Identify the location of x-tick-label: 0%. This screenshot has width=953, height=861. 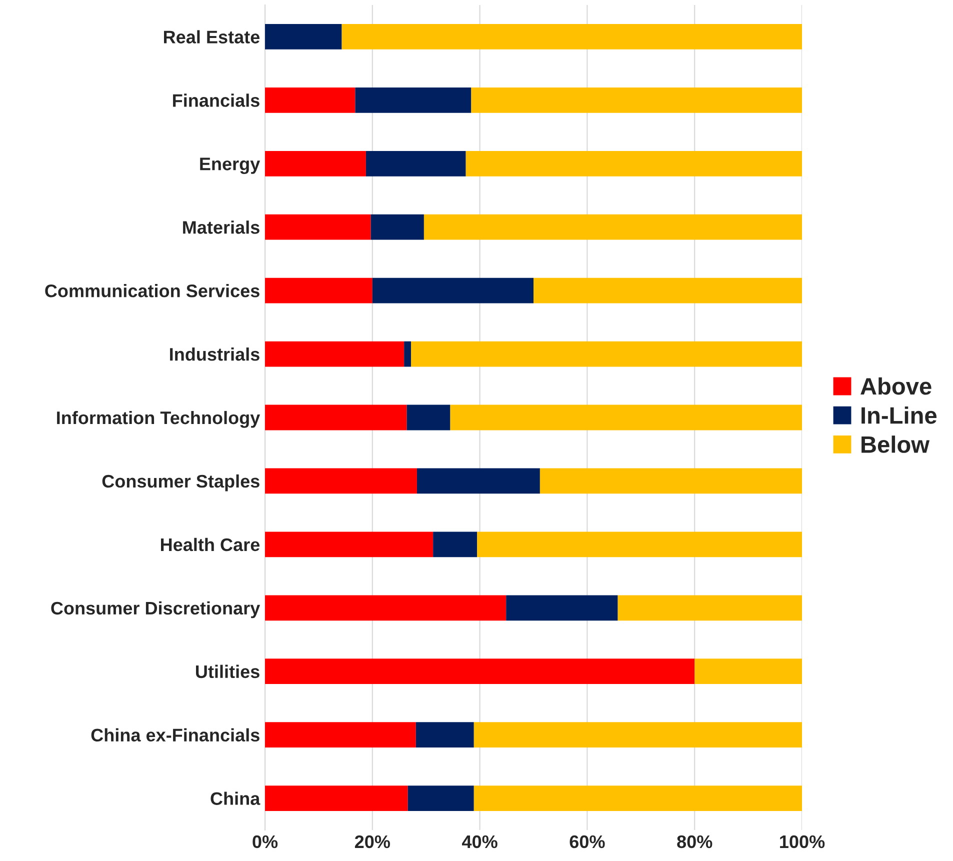
(265, 841).